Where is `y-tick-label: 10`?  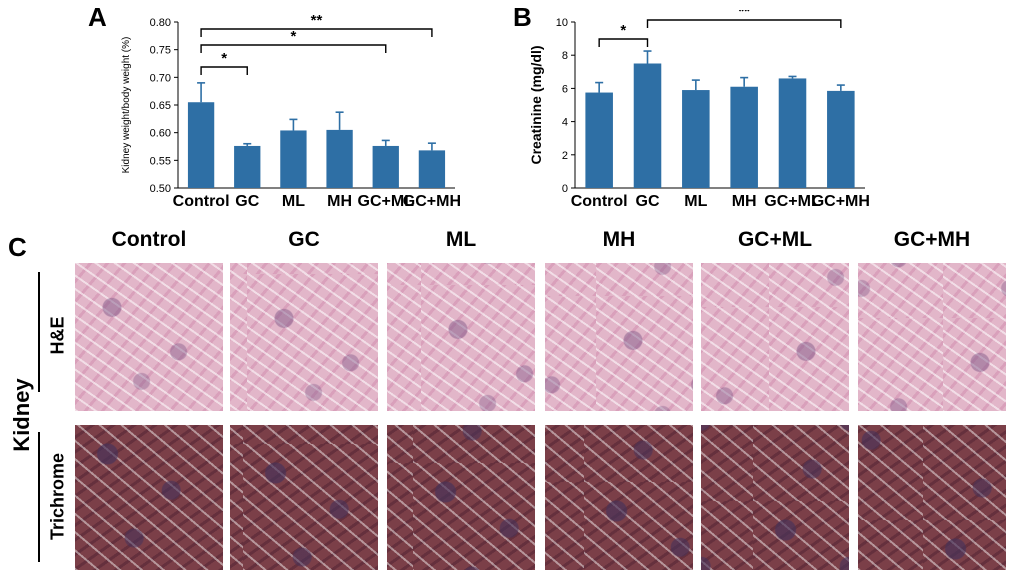 y-tick-label: 10 is located at coordinates (562, 23).